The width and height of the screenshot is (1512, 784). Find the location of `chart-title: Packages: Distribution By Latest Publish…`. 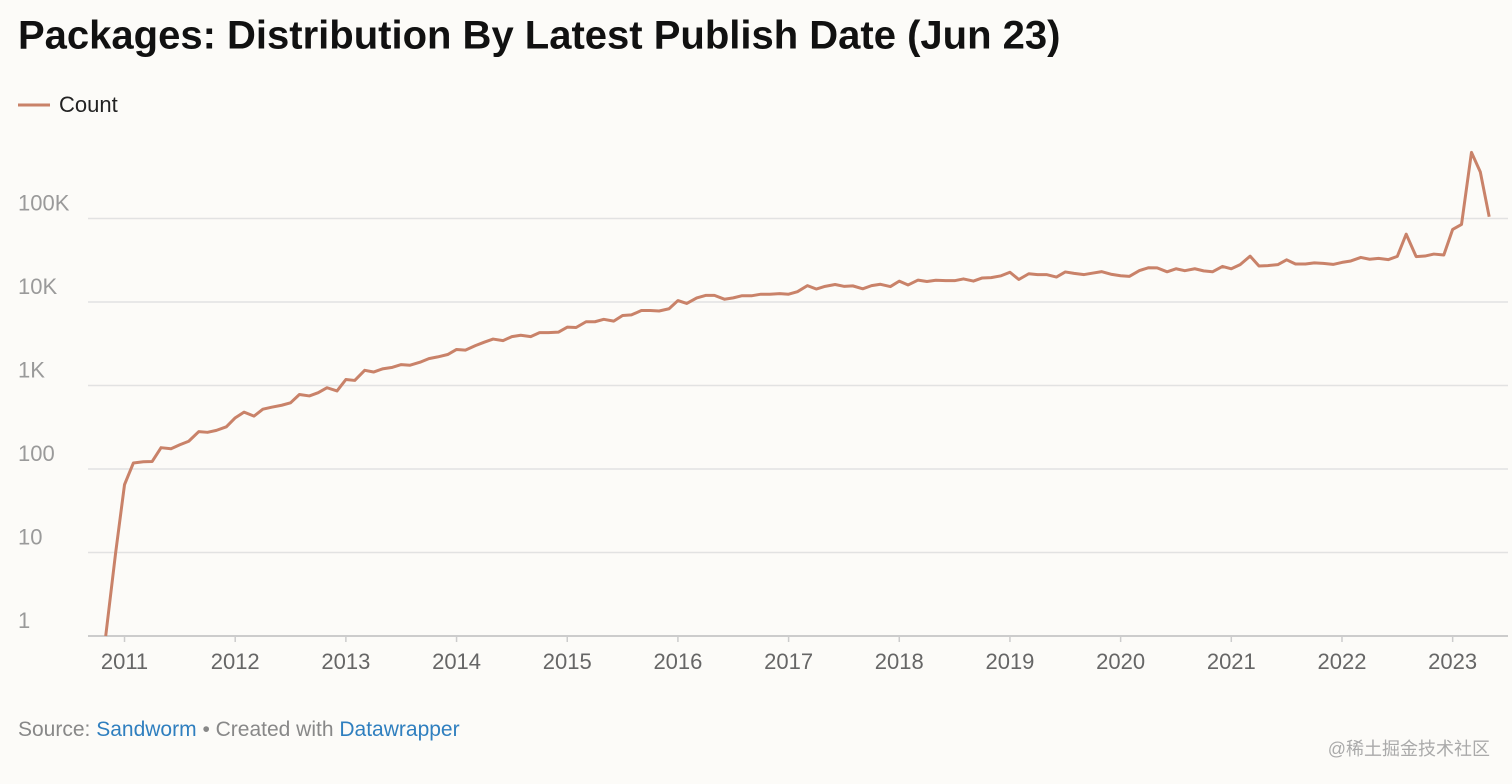

chart-title: Packages: Distribution By Latest Publish… is located at coordinates (539, 36).